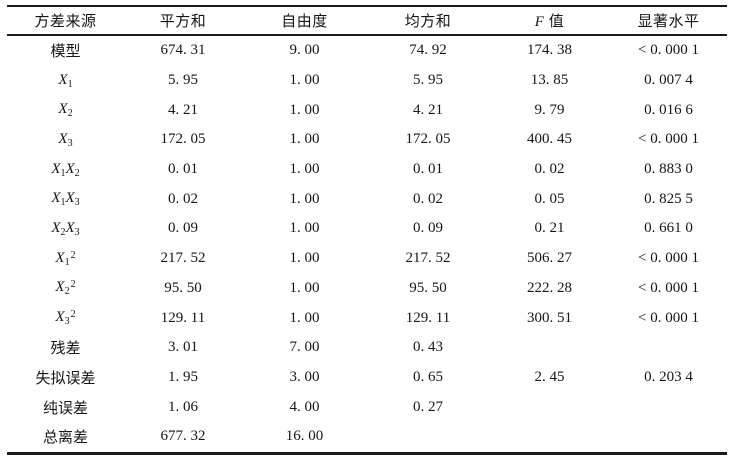 The image size is (735, 460). What do you see at coordinates (367, 437) in the screenshot?
I see `table-row: 总离差 677. 32 16. 00` at bounding box center [367, 437].